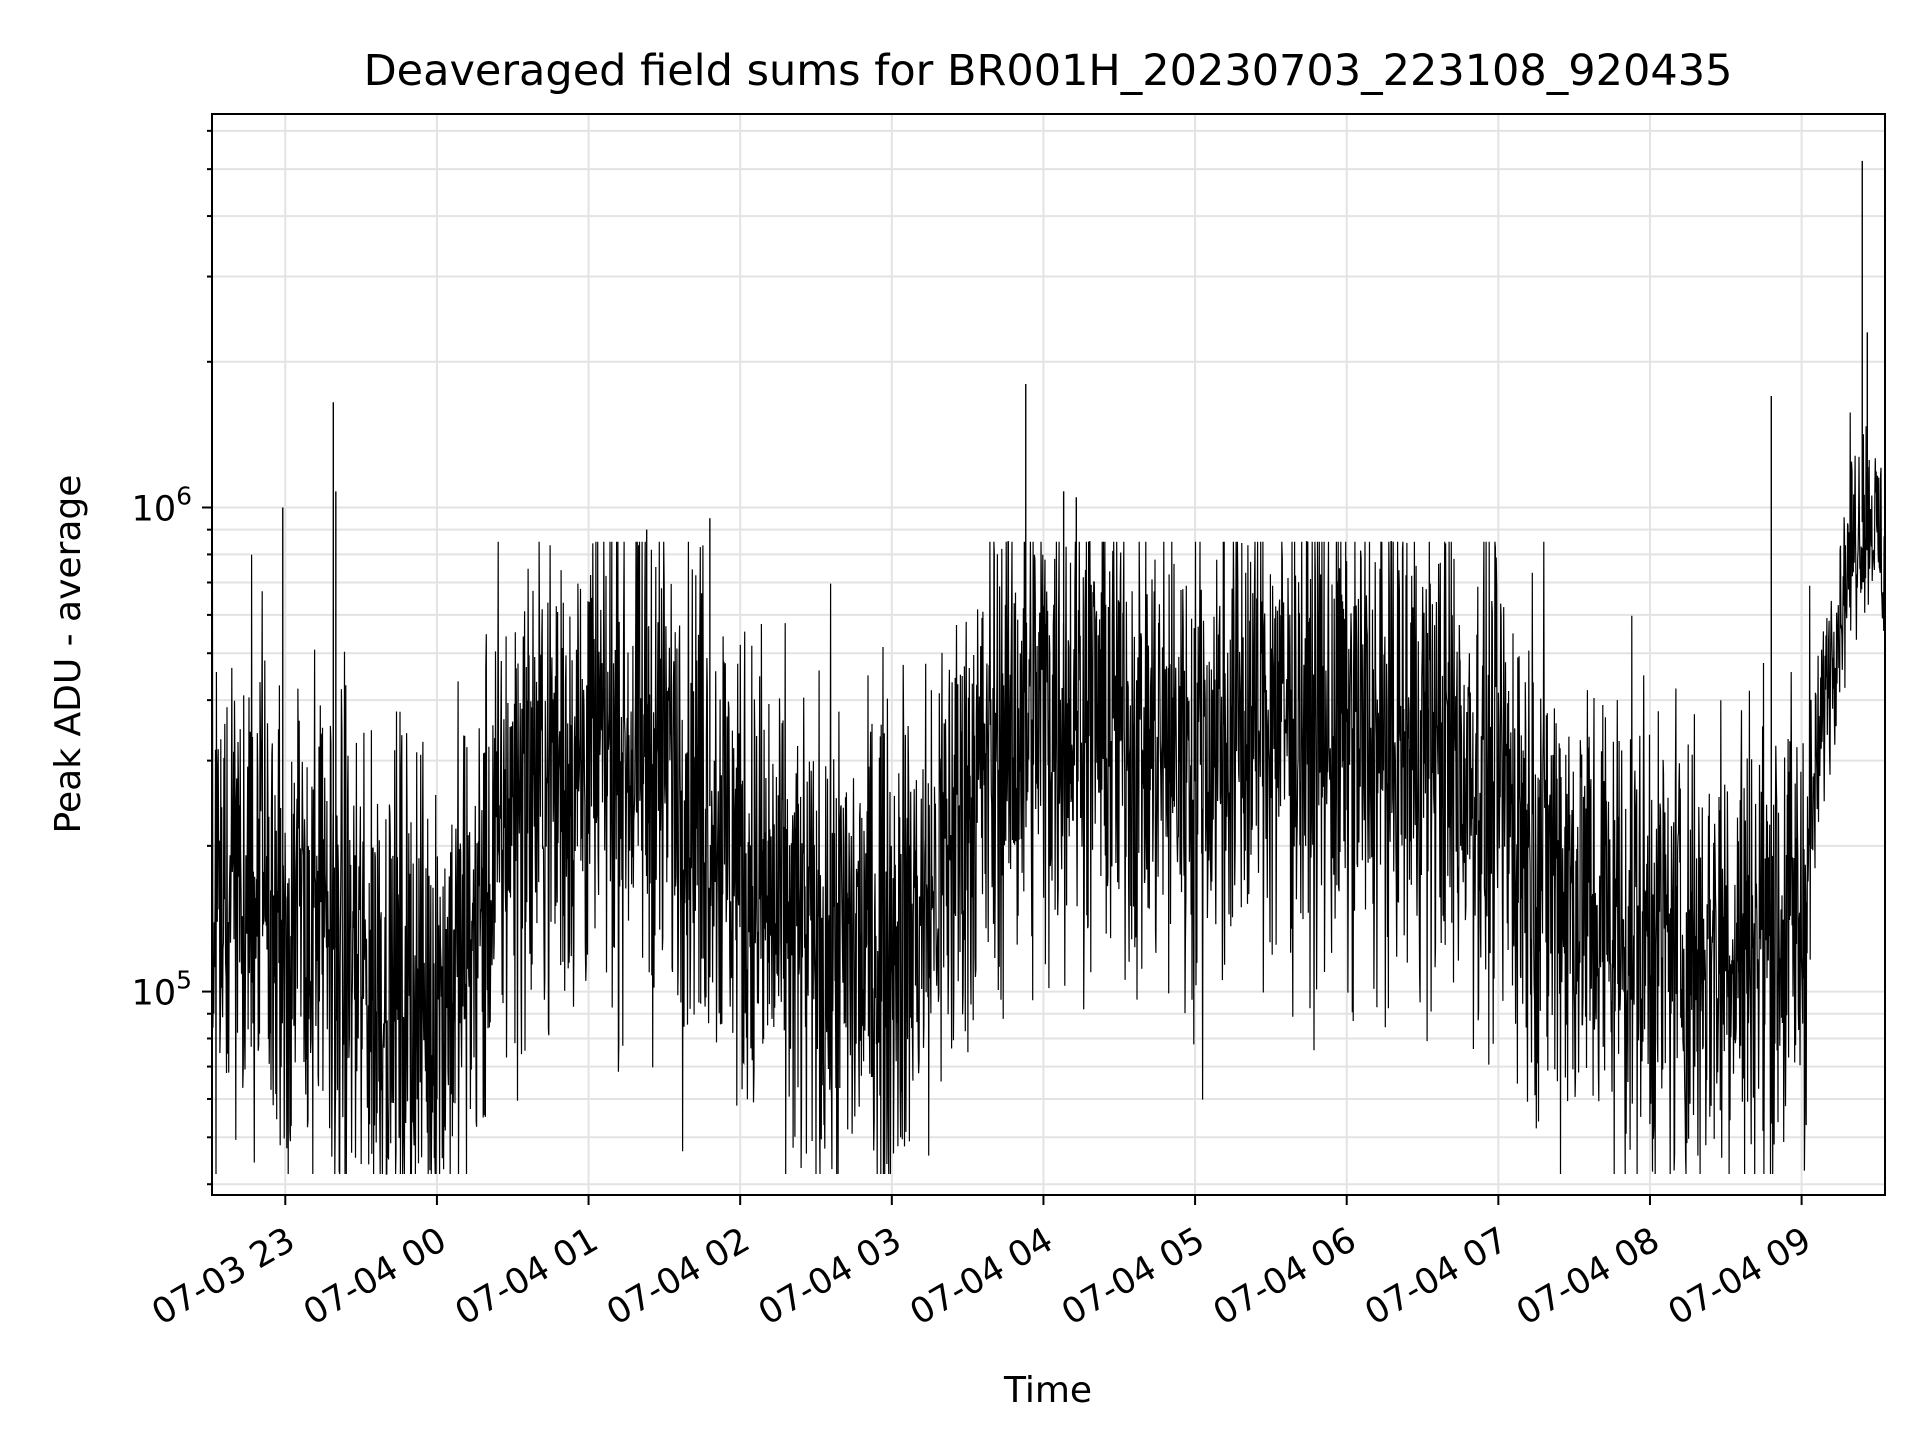 This screenshot has height=1440, width=1920. I want to click on x-axis-label: Time, so click(1047, 1390).